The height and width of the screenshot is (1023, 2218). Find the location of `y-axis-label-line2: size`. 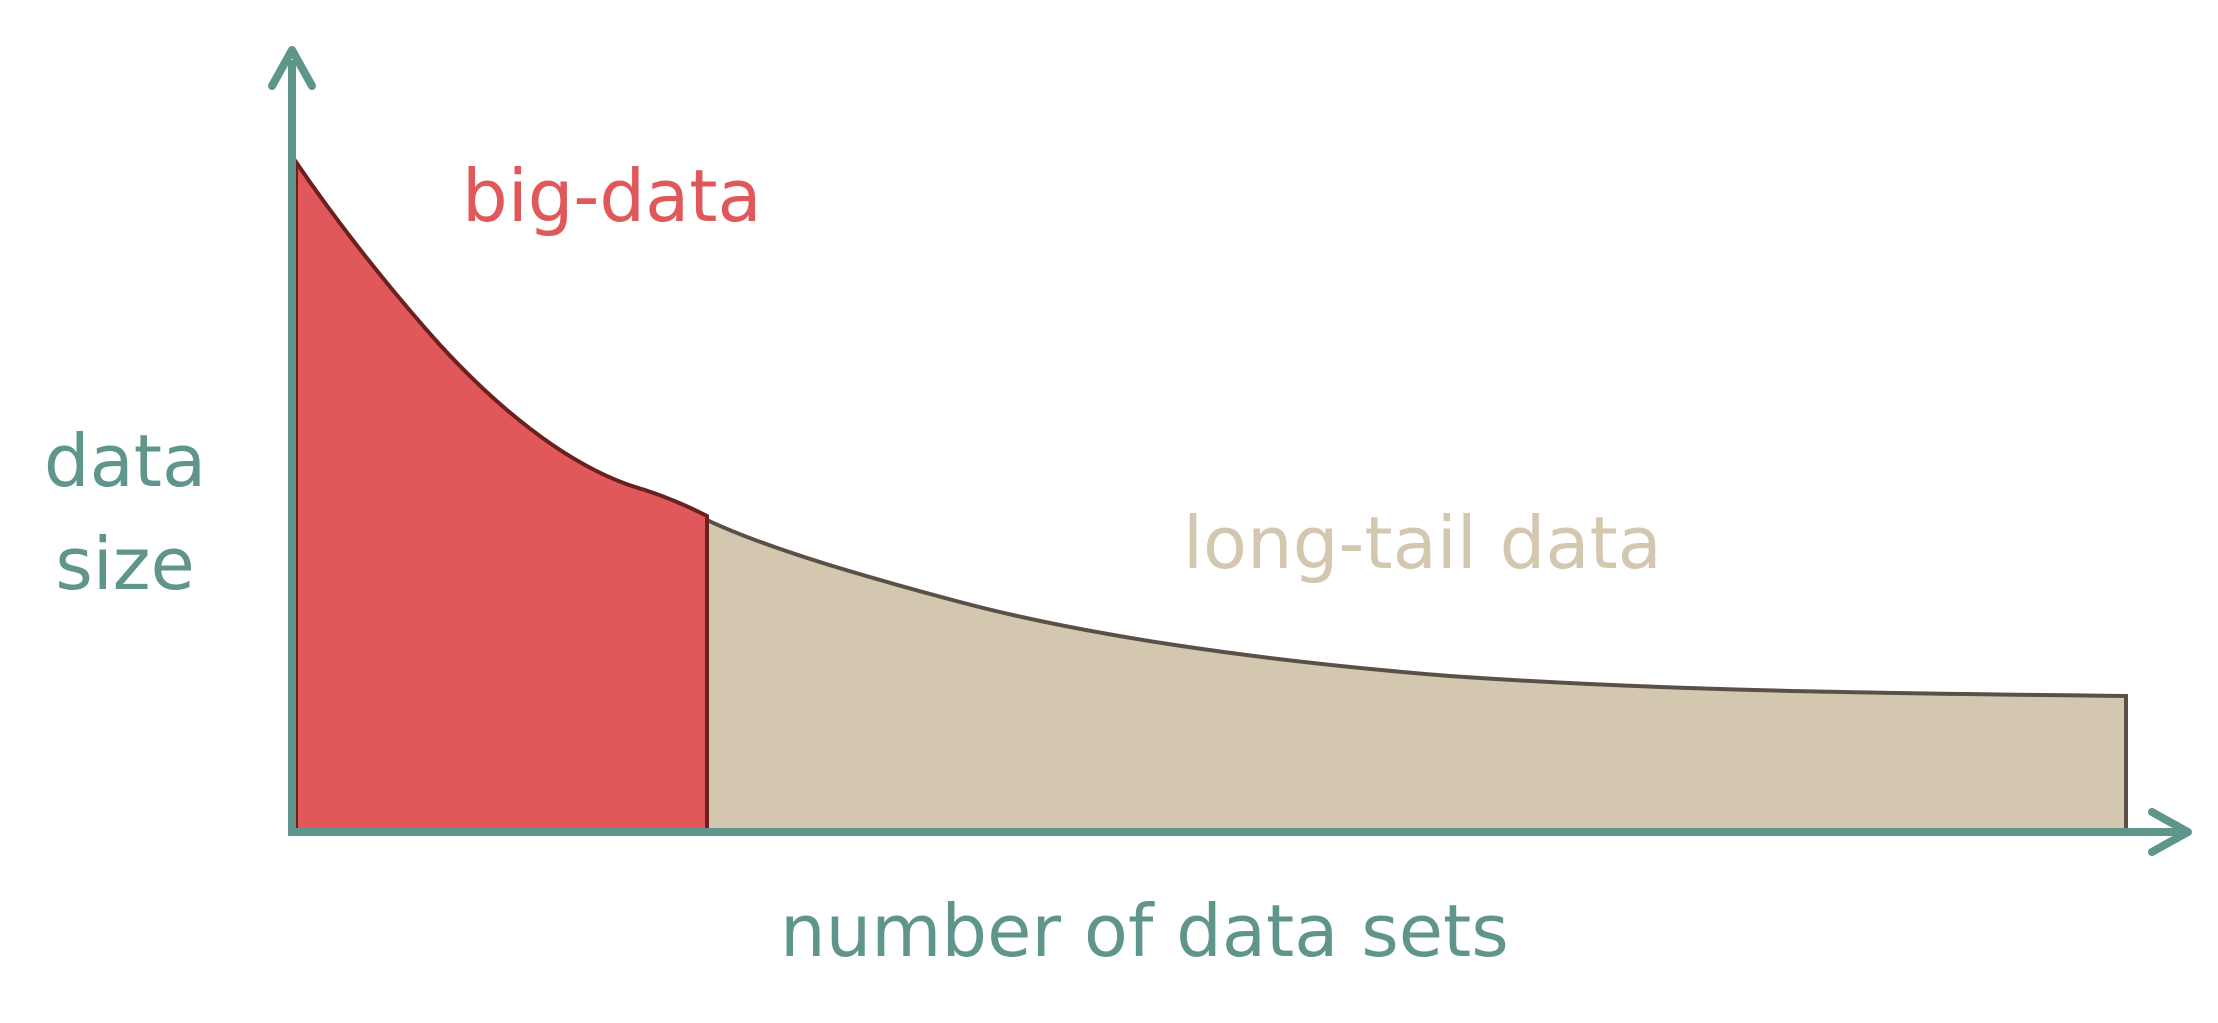

y-axis-label-line2: size is located at coordinates (125, 564).